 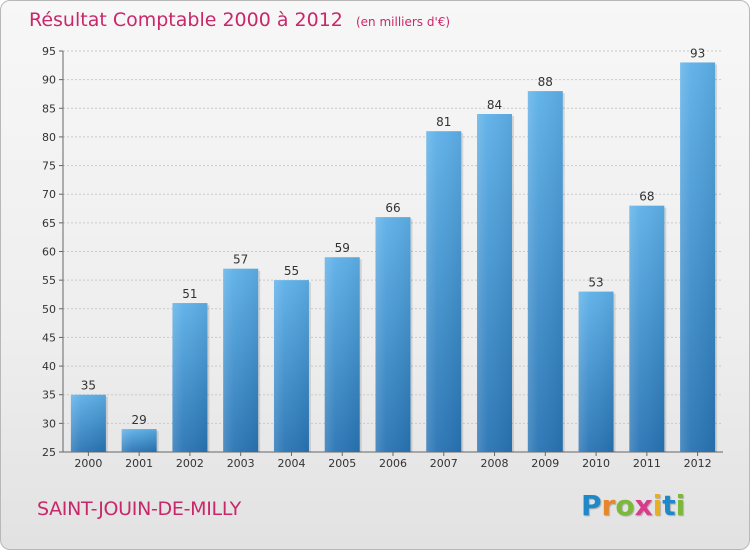 I want to click on value-label: 35, so click(x=88, y=386).